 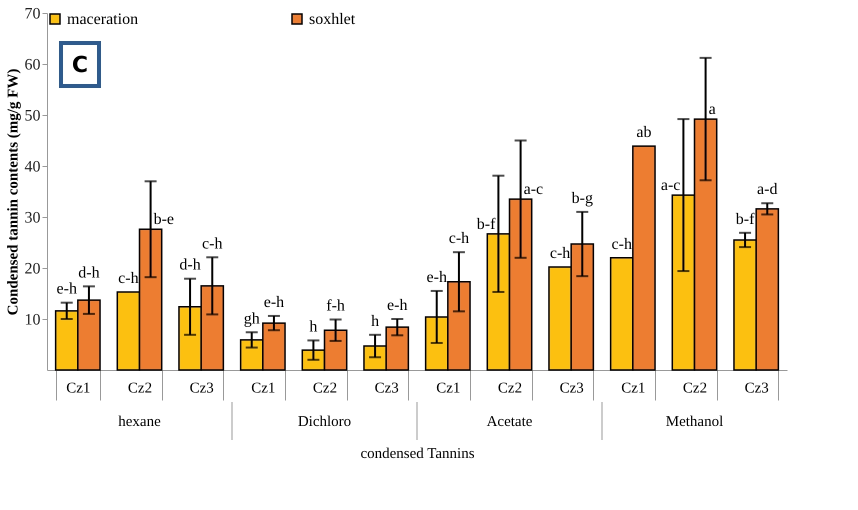 What do you see at coordinates (32, 269) in the screenshot?
I see `y-tick-label: 20` at bounding box center [32, 269].